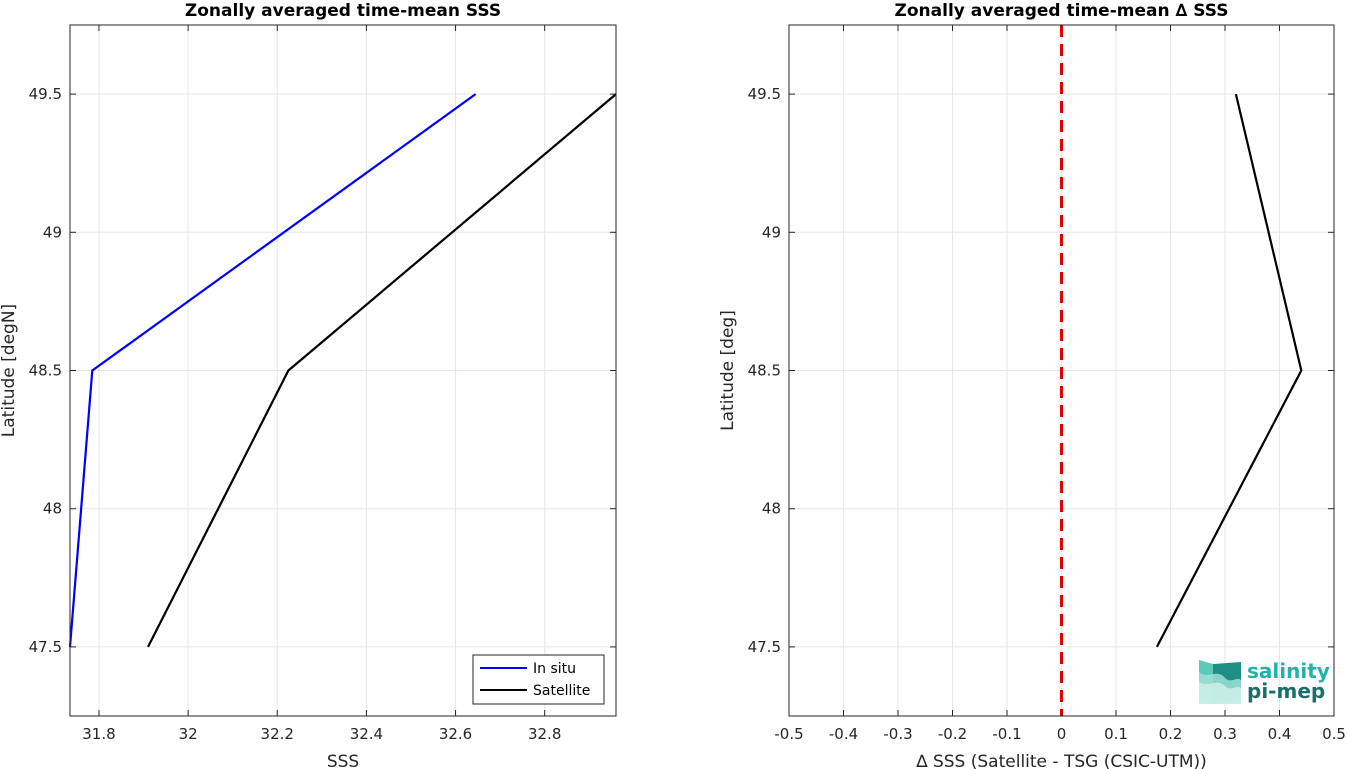 This screenshot has height=769, width=1347. I want to click on series-line-delta-sss, so click(1229, 370).